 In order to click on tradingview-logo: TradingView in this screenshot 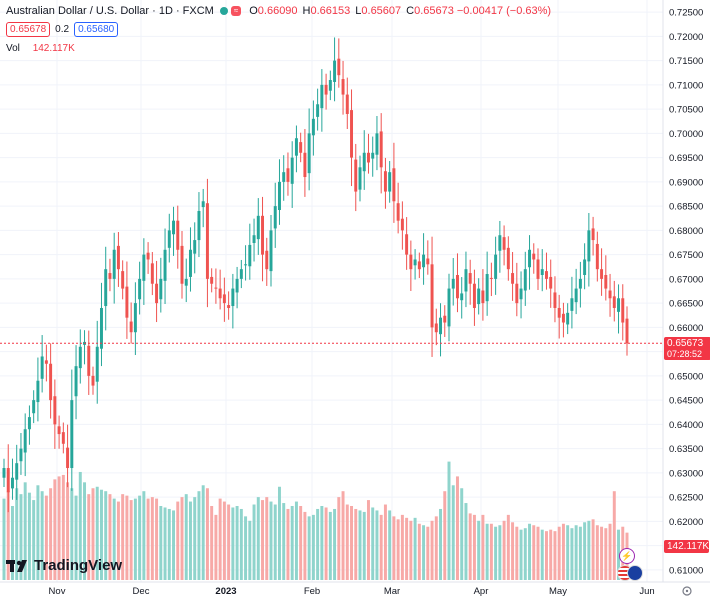, I will do `click(64, 565)`.